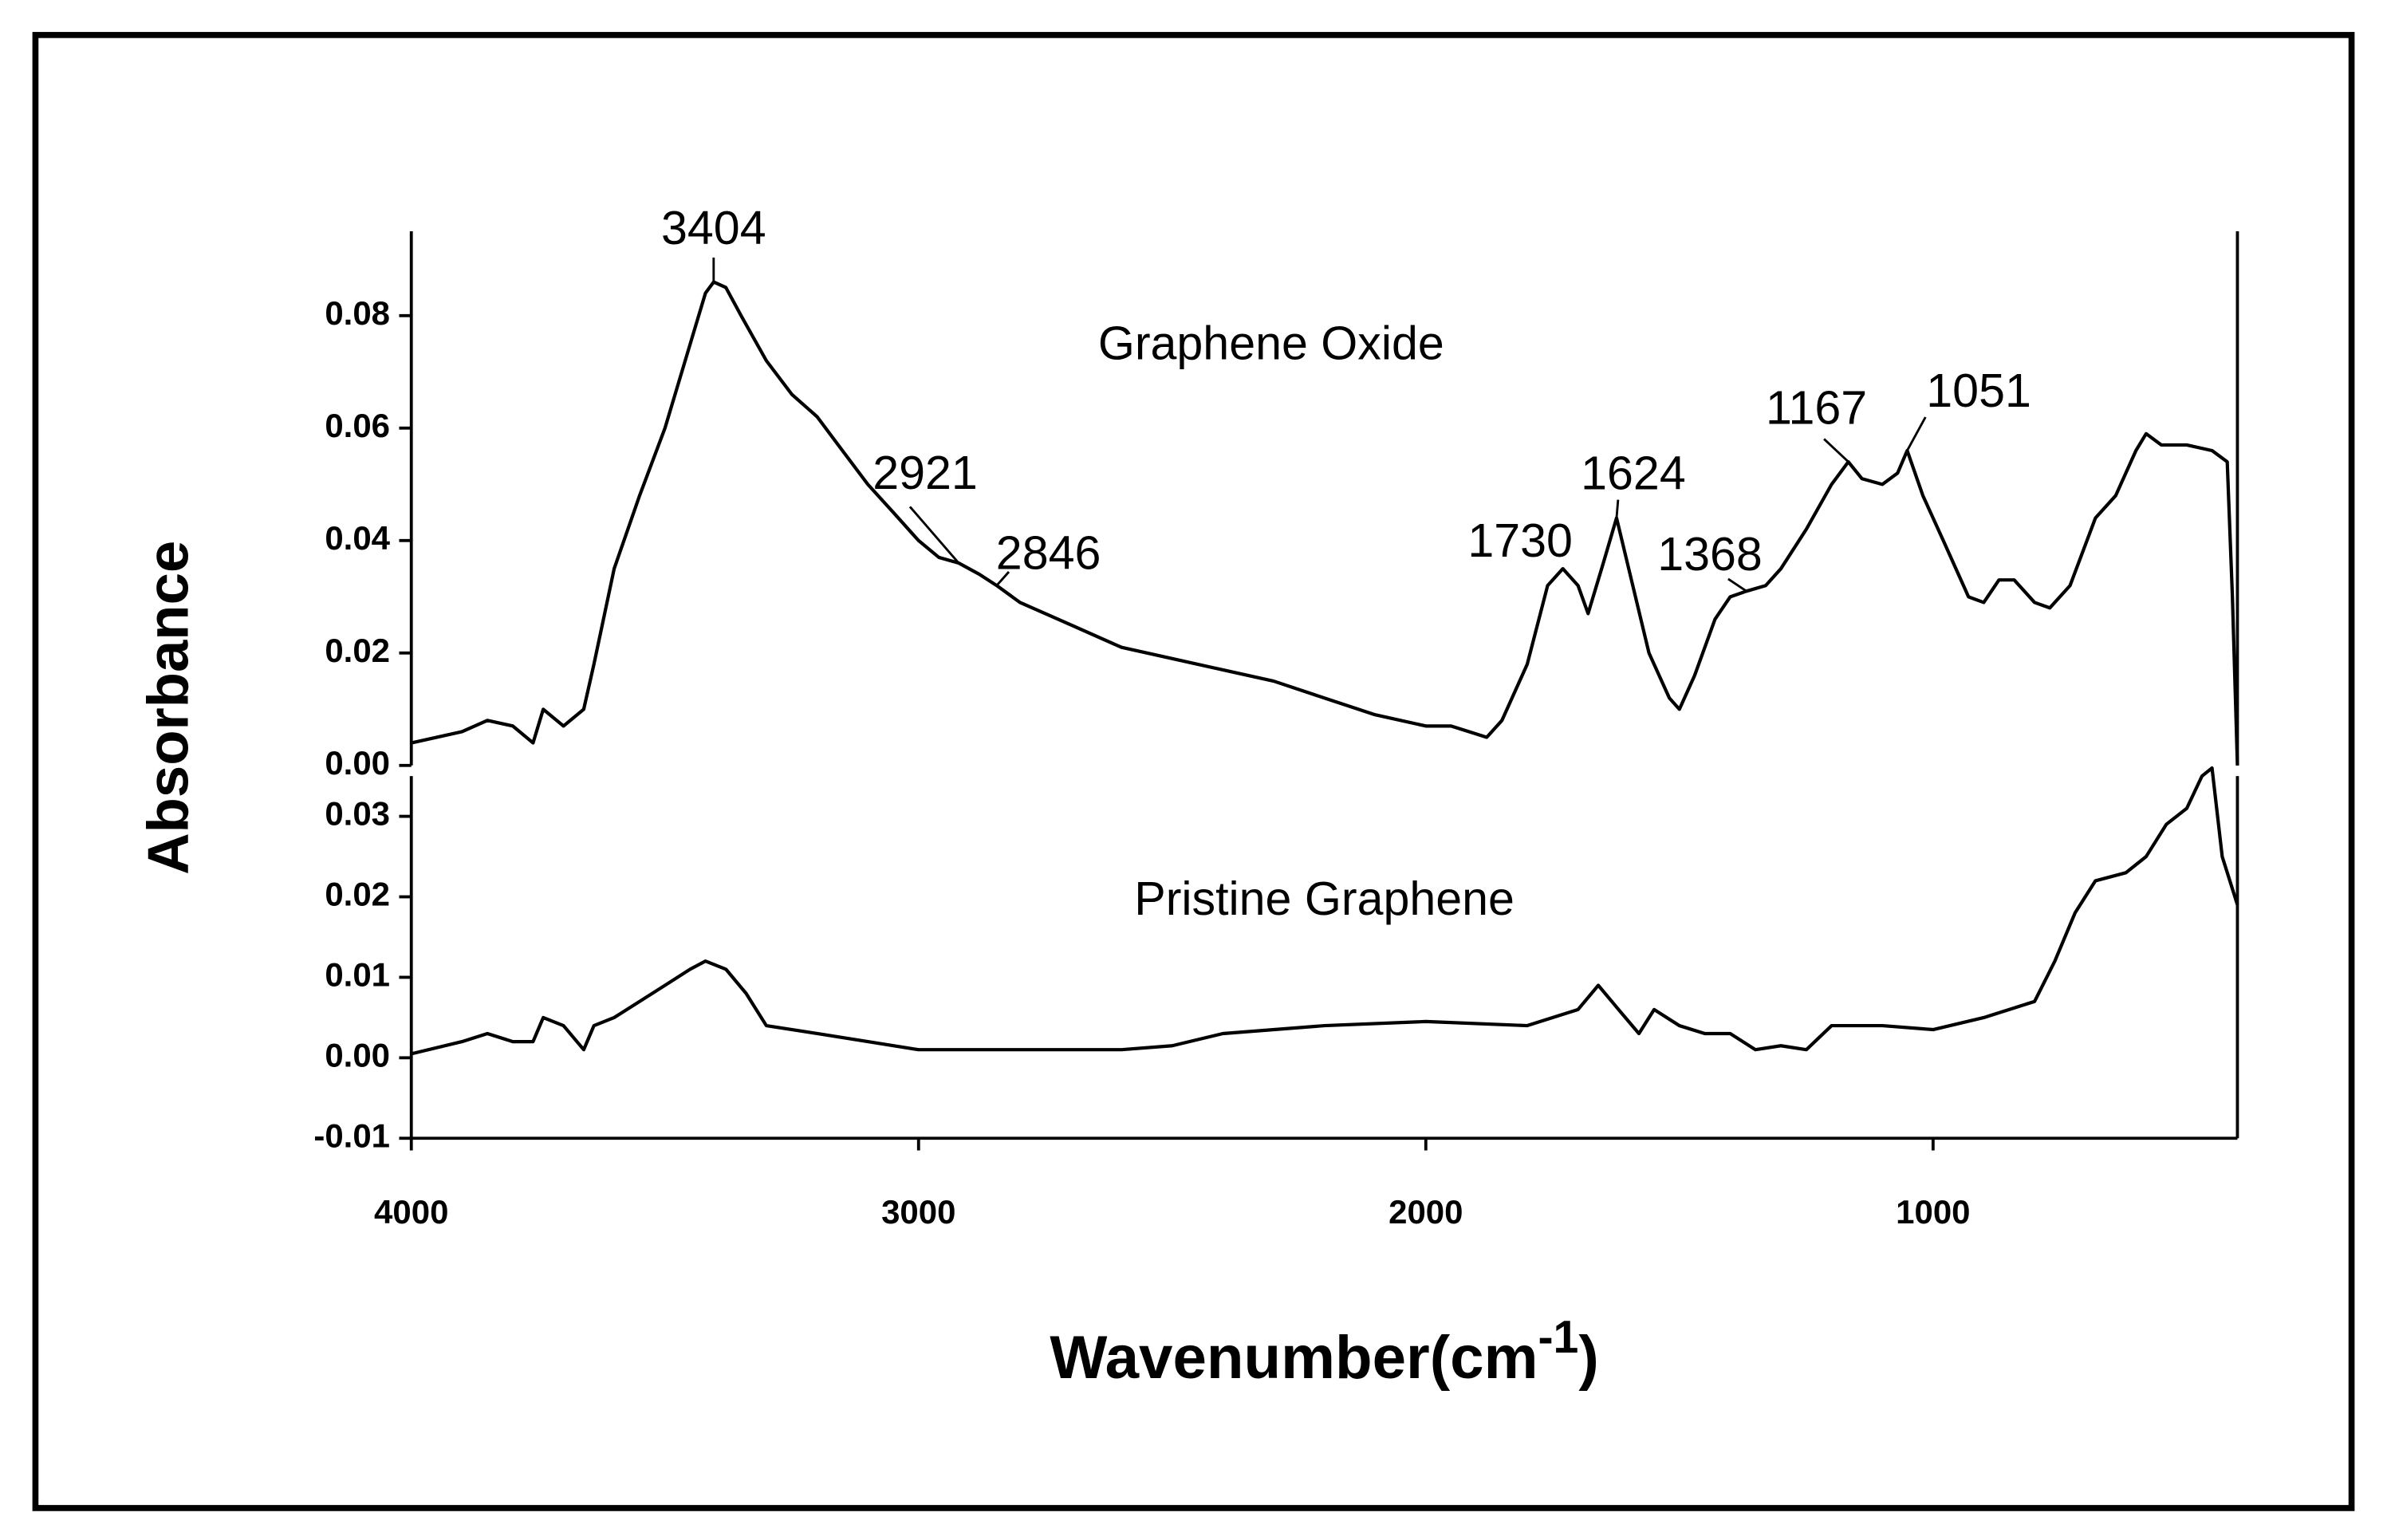 This screenshot has width=2387, height=1540. I want to click on peak-label: 1167, so click(1817, 408).